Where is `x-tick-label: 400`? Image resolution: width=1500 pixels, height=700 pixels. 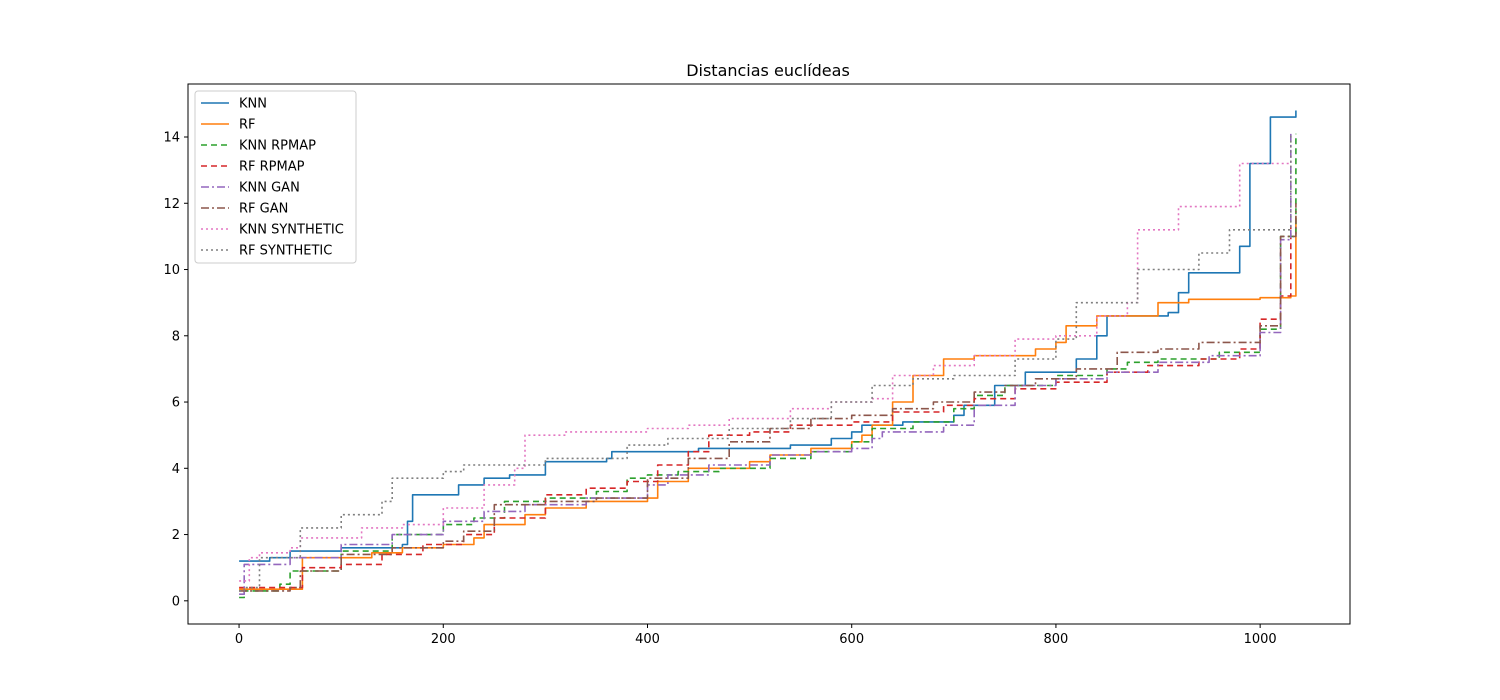 x-tick-label: 400 is located at coordinates (647, 639).